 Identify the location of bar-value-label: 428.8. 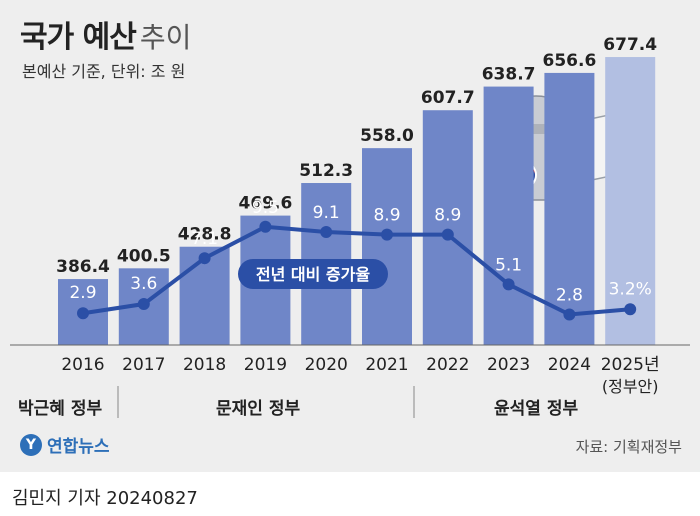
(205, 235).